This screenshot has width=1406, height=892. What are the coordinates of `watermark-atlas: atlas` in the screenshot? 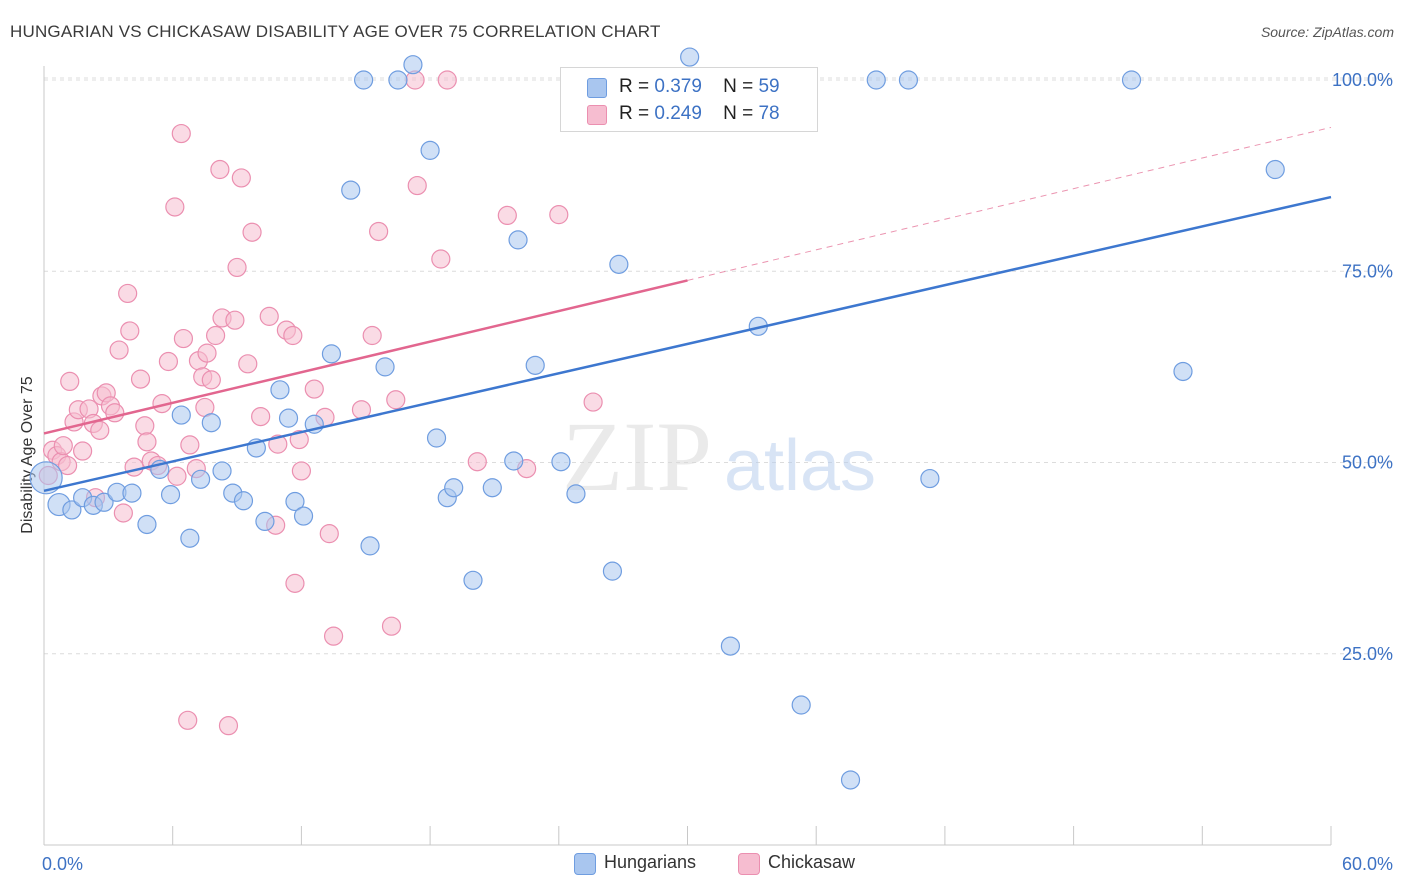 It's located at (800, 466).